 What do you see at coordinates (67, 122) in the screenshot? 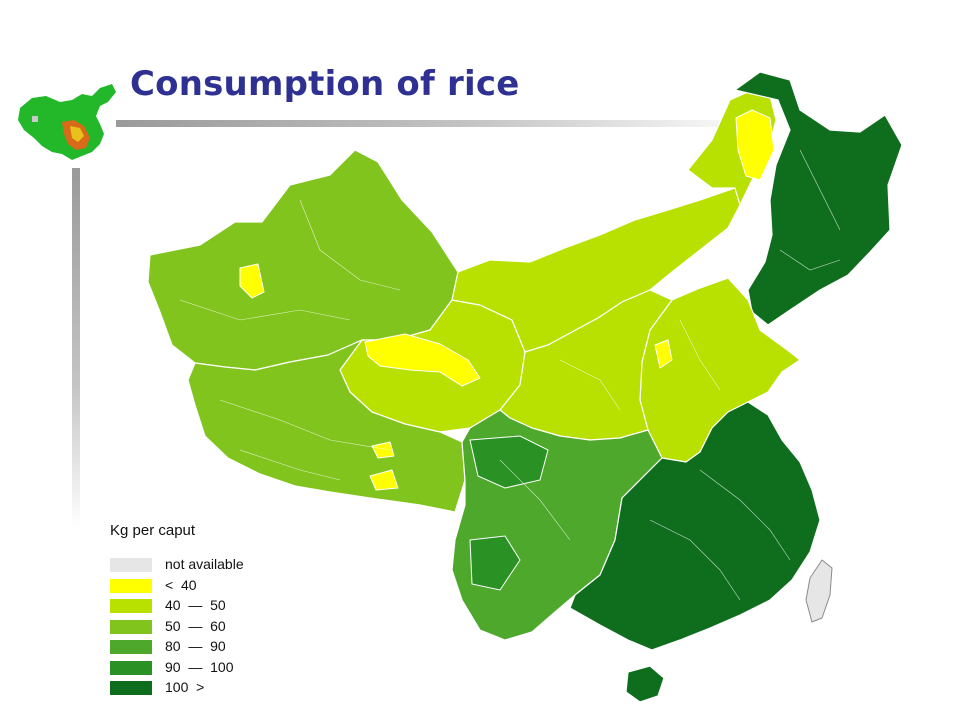
I see `thumbnail-map-icon` at bounding box center [67, 122].